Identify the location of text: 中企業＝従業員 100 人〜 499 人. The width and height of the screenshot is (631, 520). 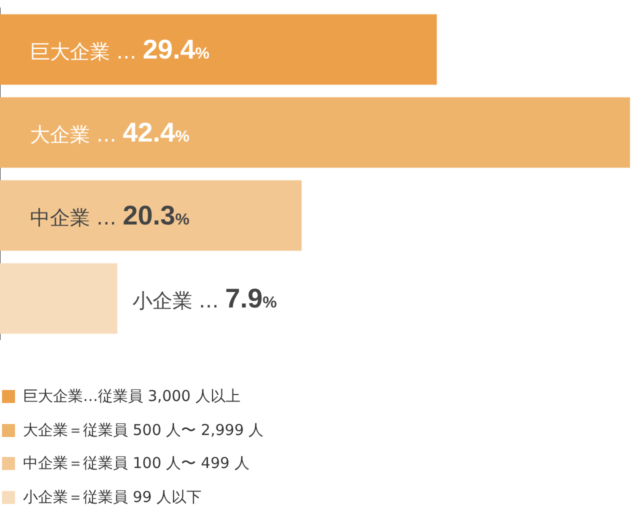
(136, 464).